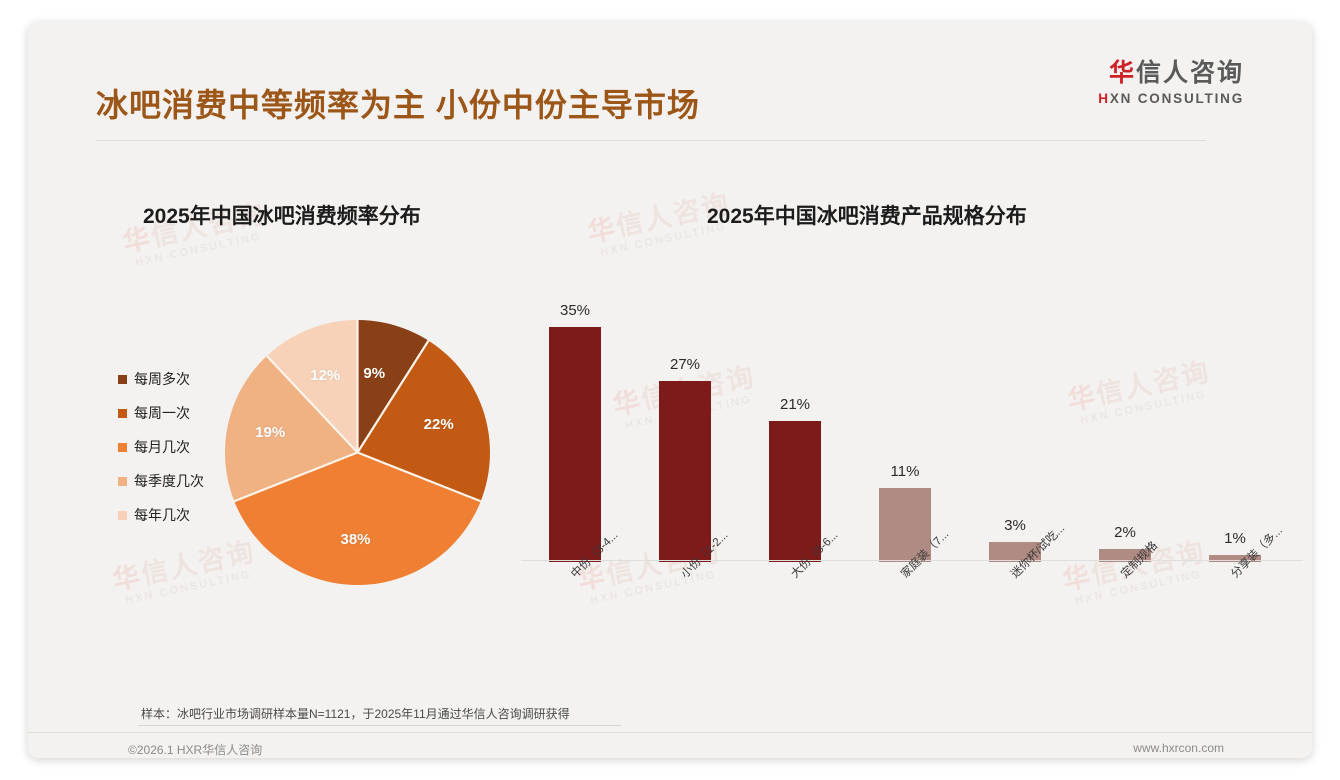  What do you see at coordinates (1015, 421) in the screenshot?
I see `bar-column: 3%` at bounding box center [1015, 421].